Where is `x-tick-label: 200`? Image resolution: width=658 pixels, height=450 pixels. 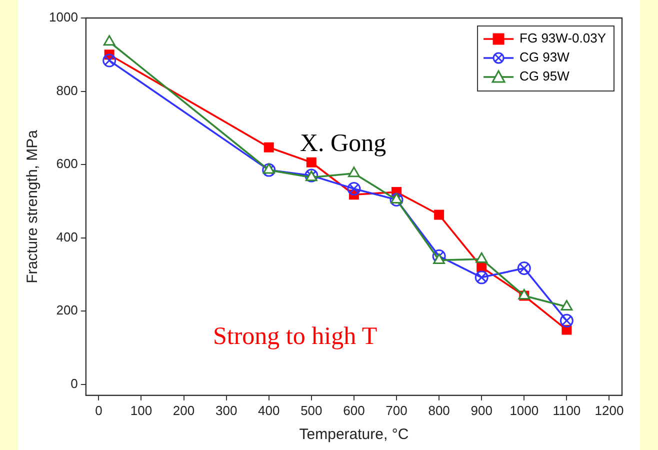
x-tick-label: 200 is located at coordinates (183, 410).